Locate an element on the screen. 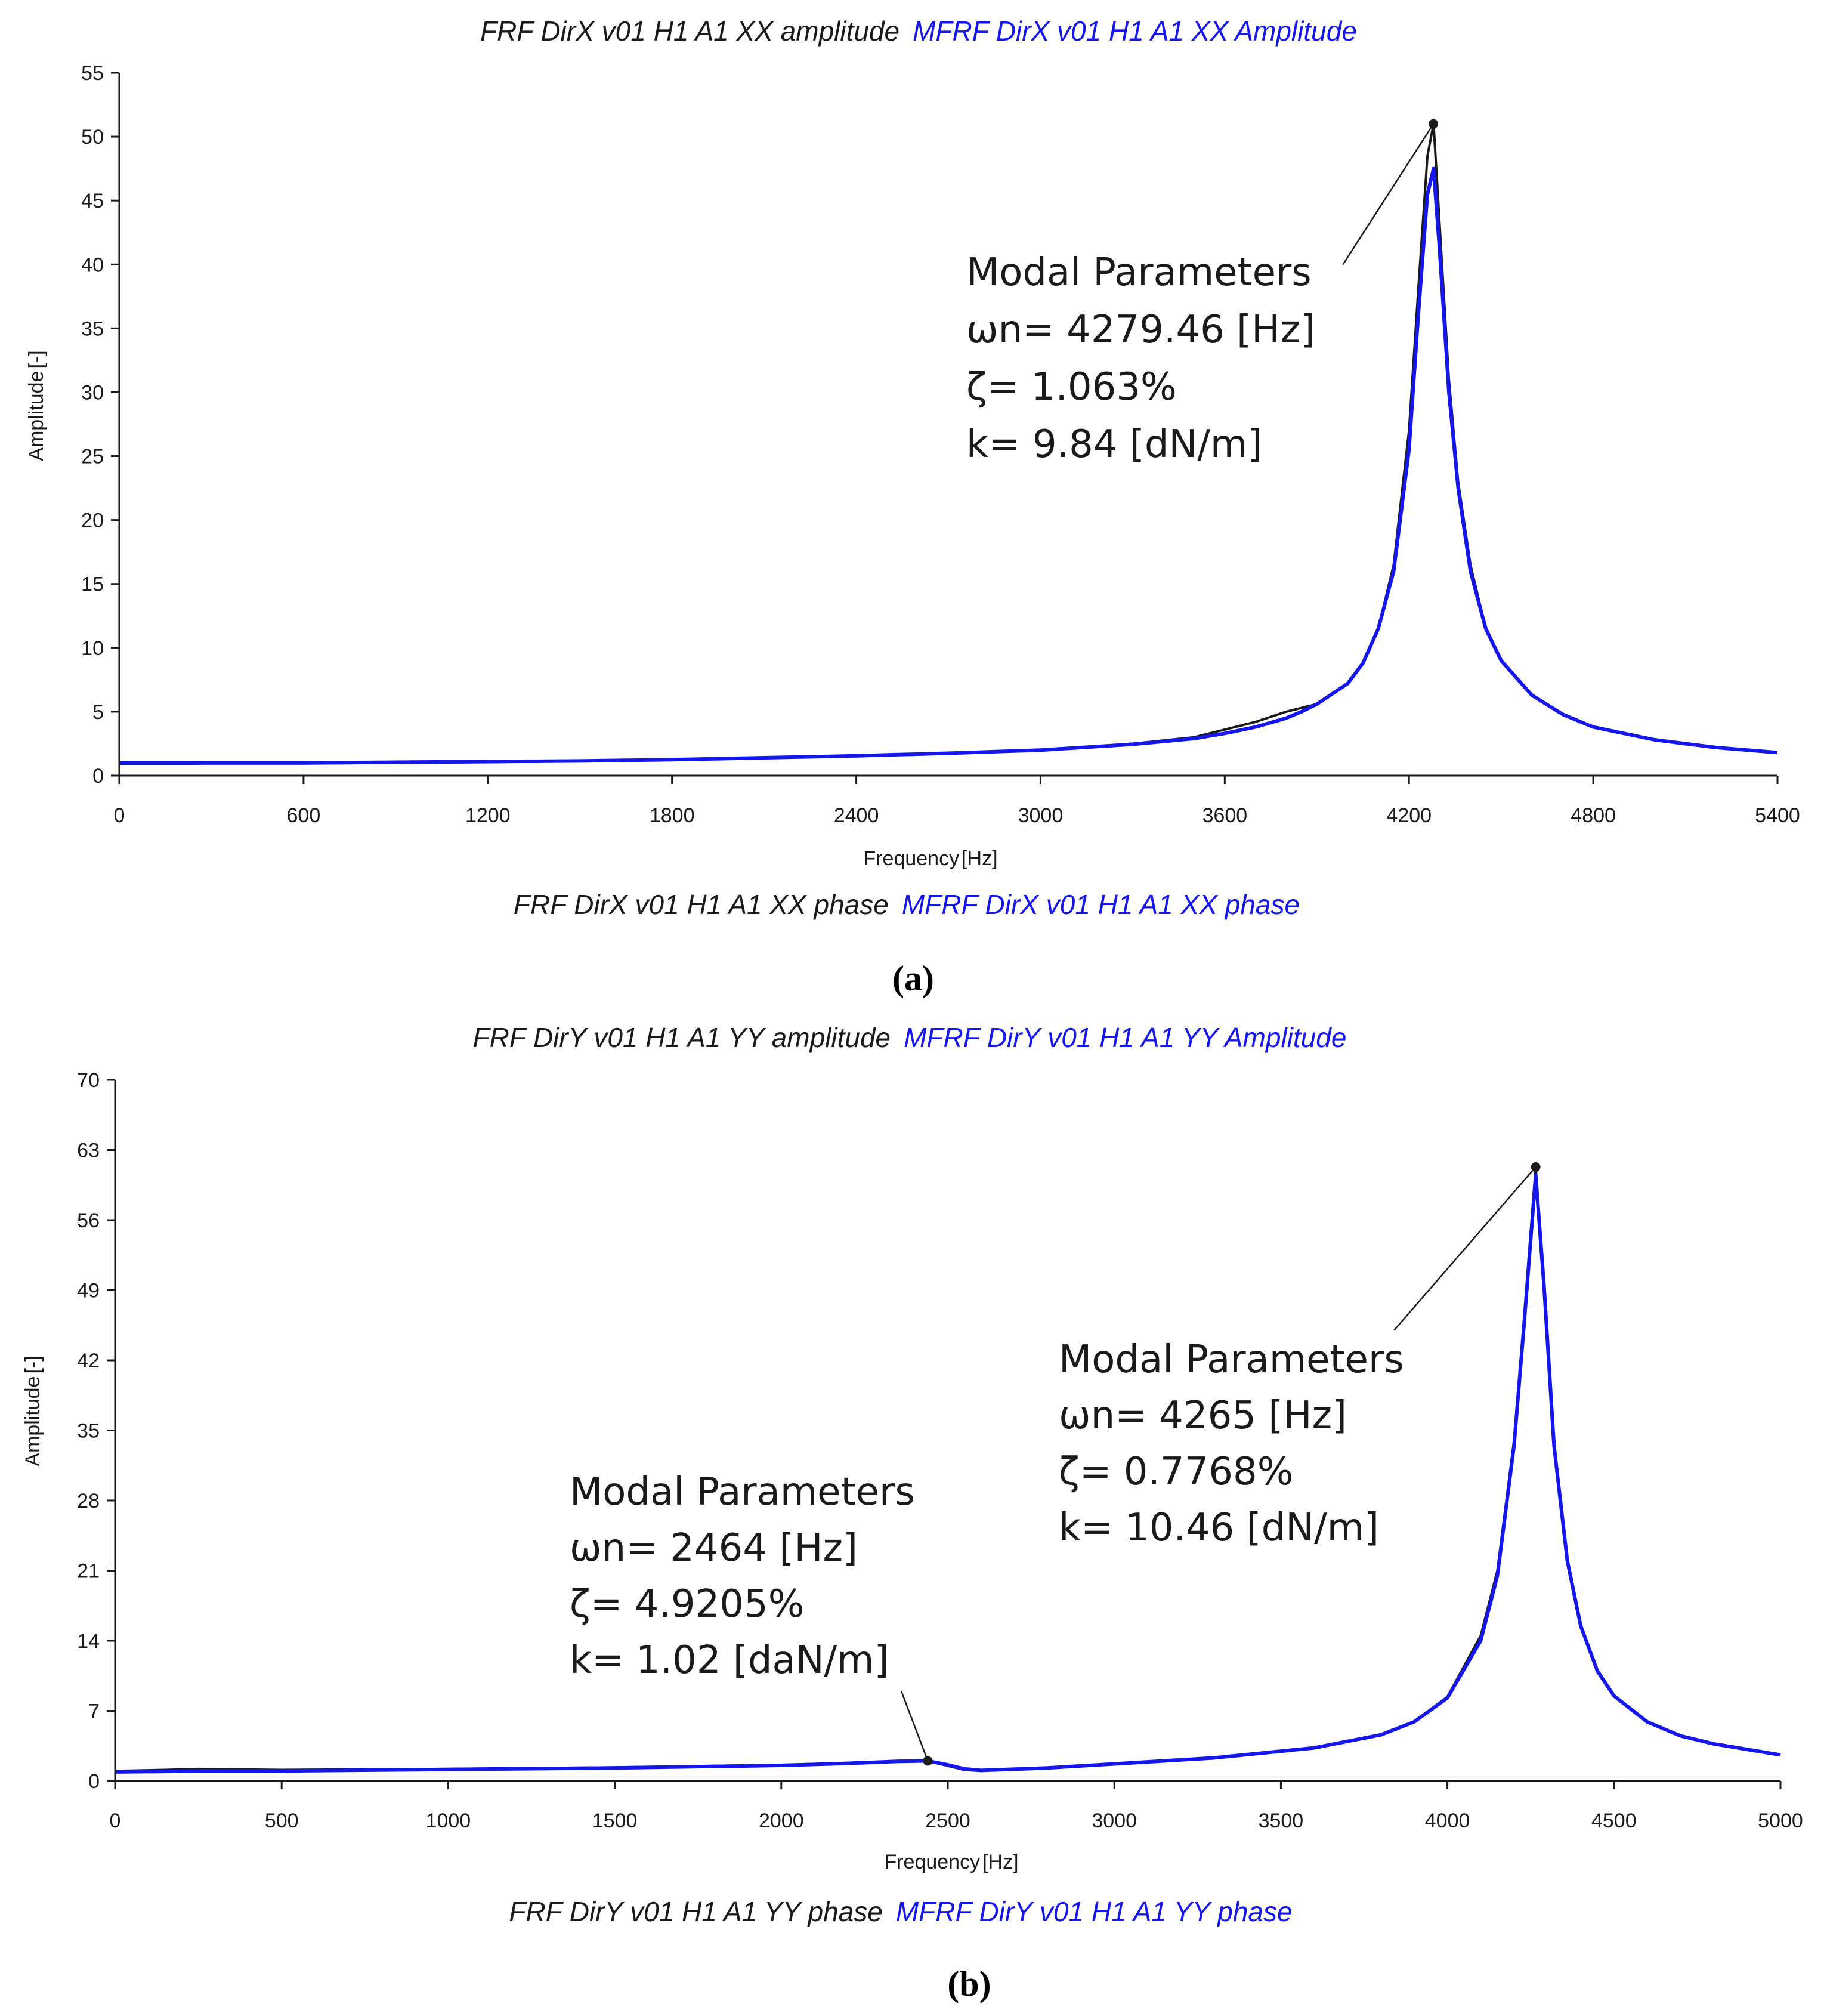  chart-b-annotation-line: k= 1.02 [daN/m] is located at coordinates (730, 1660).